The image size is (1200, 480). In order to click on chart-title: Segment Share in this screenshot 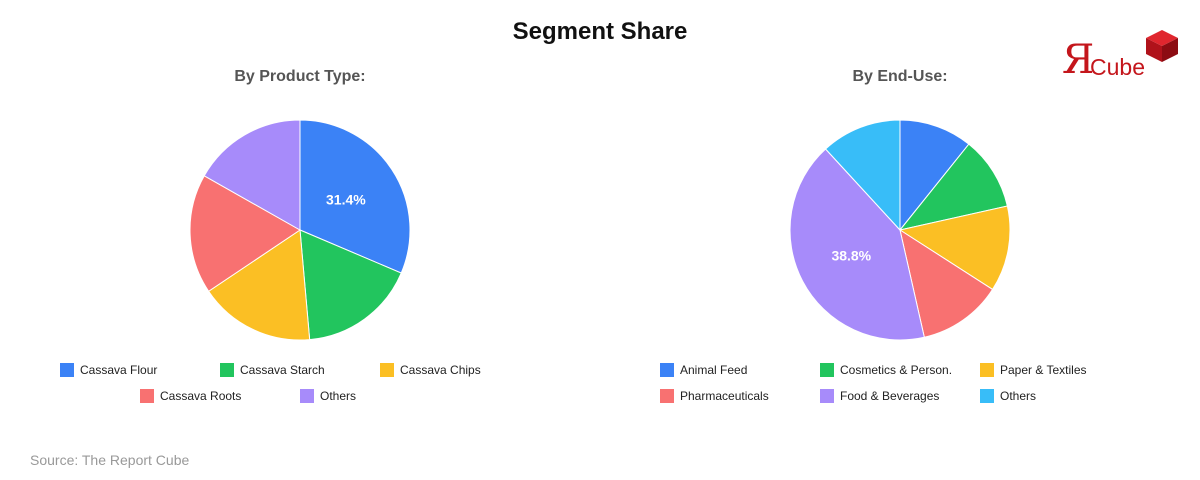, I will do `click(600, 31)`.